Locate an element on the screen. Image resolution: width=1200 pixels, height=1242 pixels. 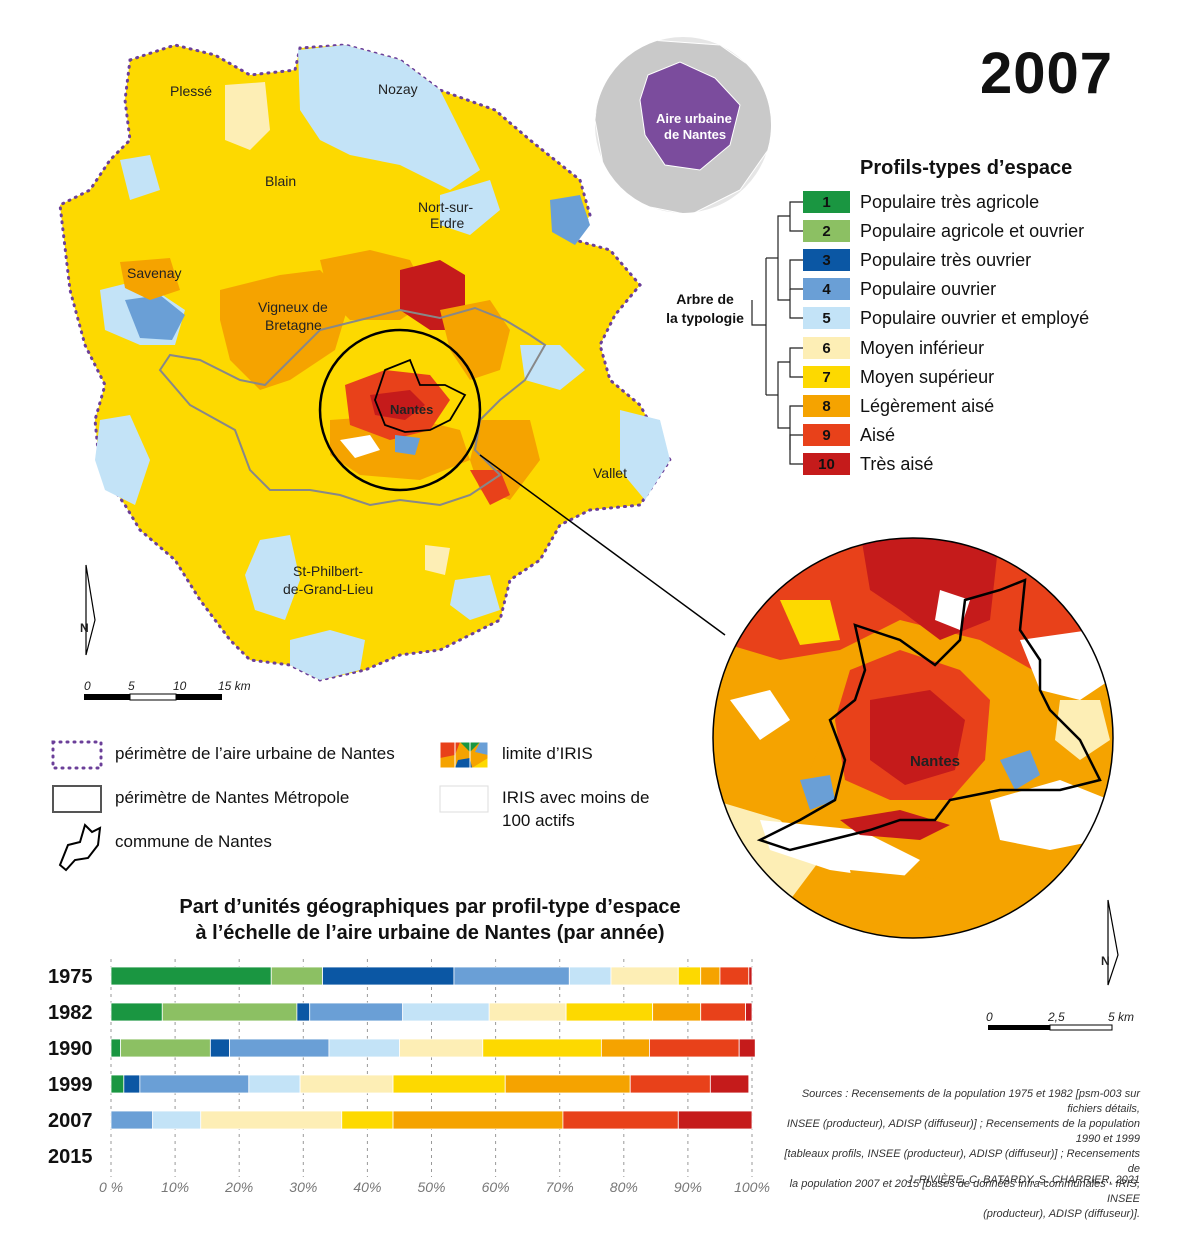
profile-row: 2 Populaire agricole et ouvrier is located at coordinates (943, 231).